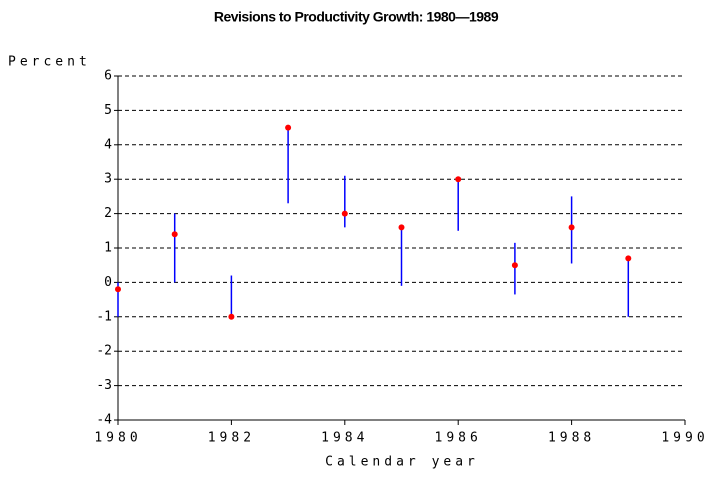  Describe the element at coordinates (231, 438) in the screenshot. I see `x-tick-label: 1982` at that location.